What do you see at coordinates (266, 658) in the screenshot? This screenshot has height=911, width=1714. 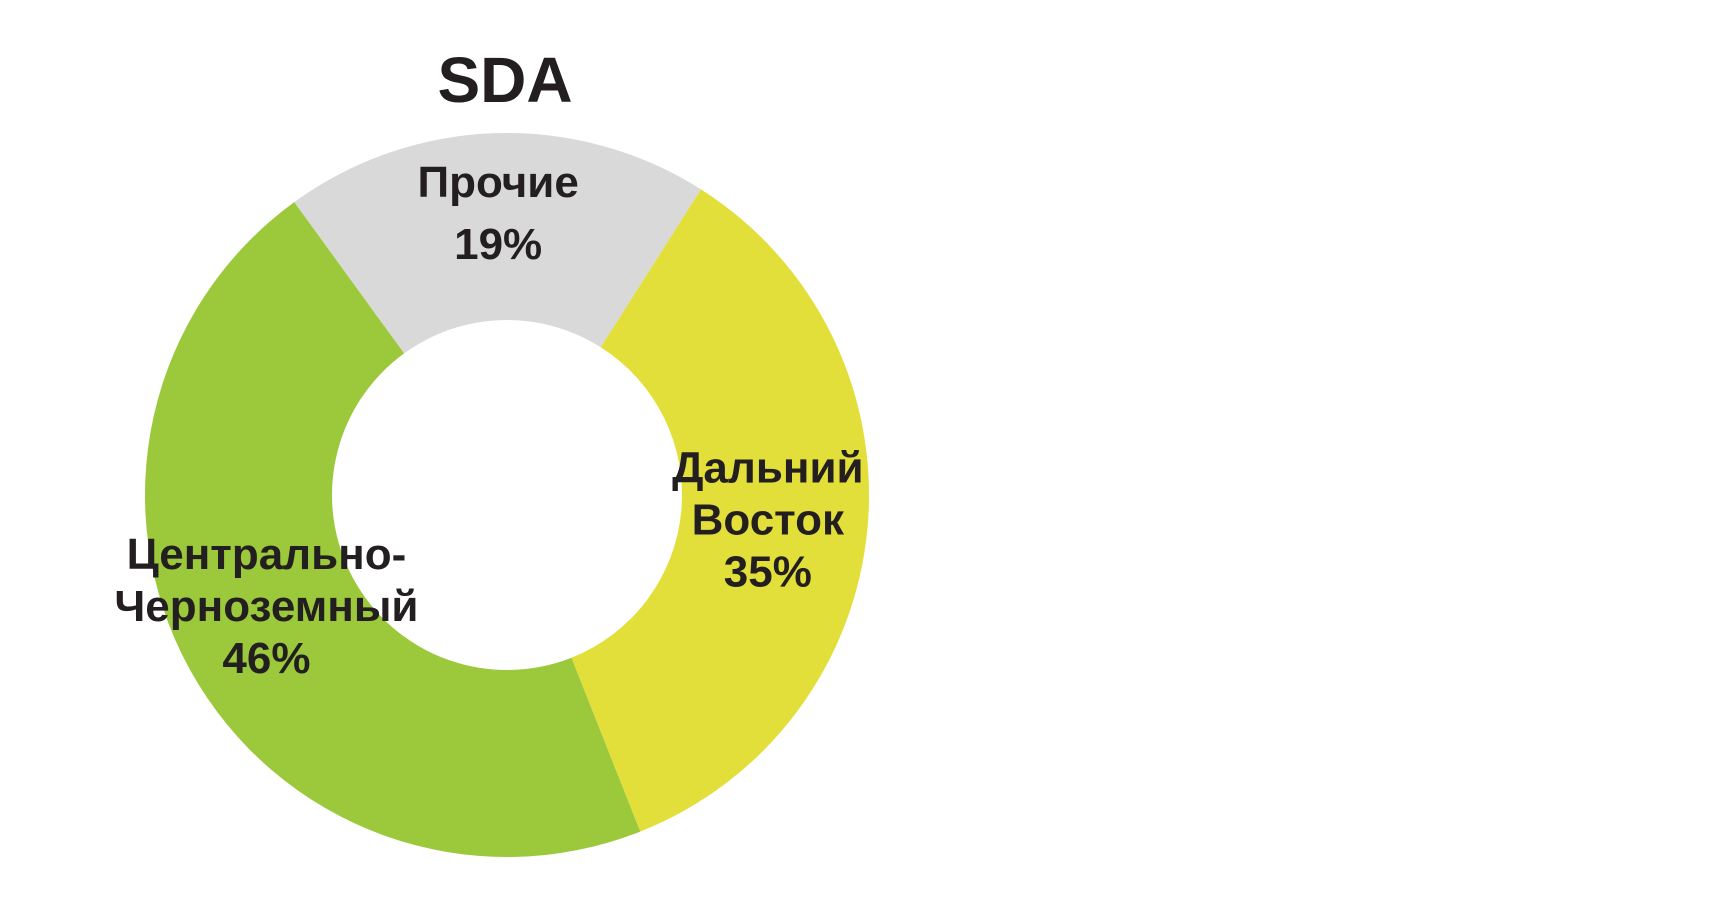 I see `slice-value-2: 46%` at bounding box center [266, 658].